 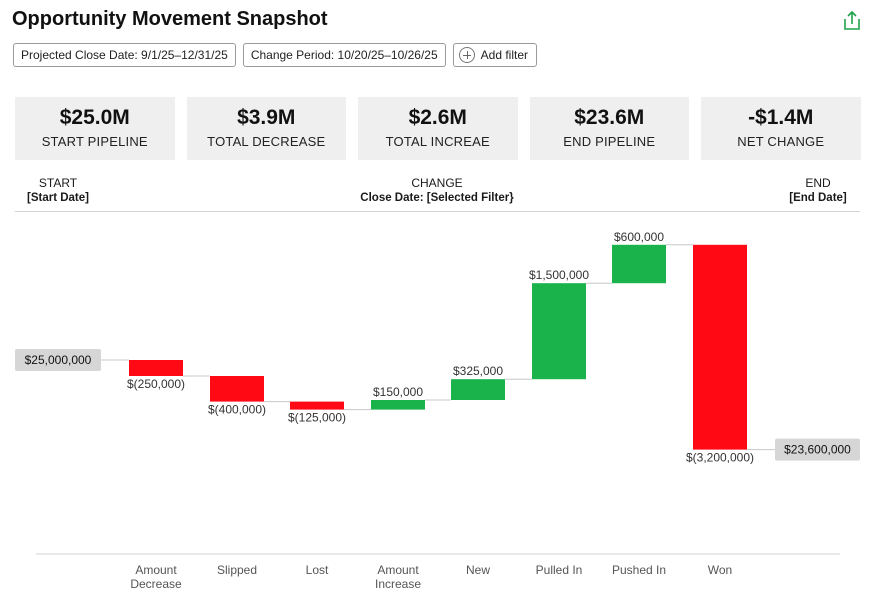 I want to click on kpi-total-decrease: $3.9M TOTAL DECREASE, so click(x=266, y=128).